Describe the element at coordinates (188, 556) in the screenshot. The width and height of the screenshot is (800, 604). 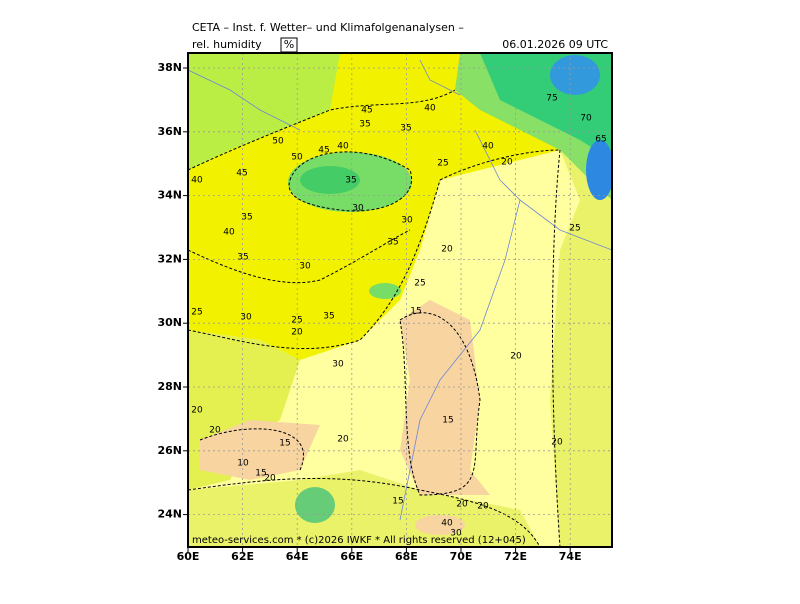
I see `lon-label: 60E` at that location.